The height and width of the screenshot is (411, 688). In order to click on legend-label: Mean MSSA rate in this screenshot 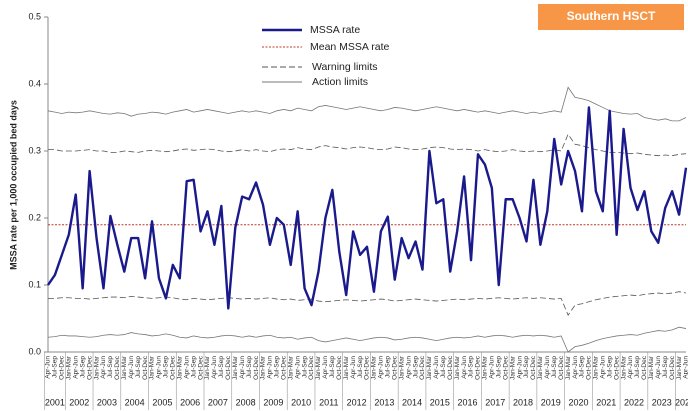, I will do `click(350, 47)`.